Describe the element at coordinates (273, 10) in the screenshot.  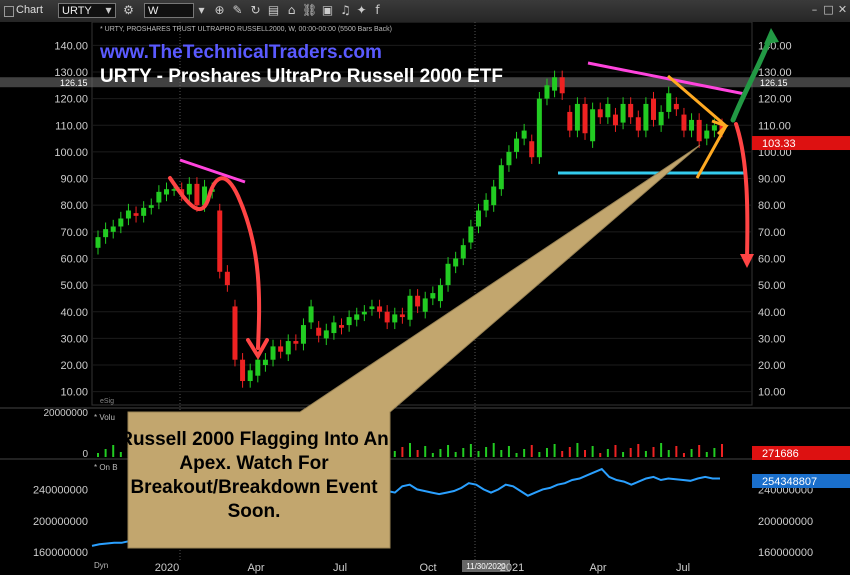
I see `layout-icon: ▤` at that location.